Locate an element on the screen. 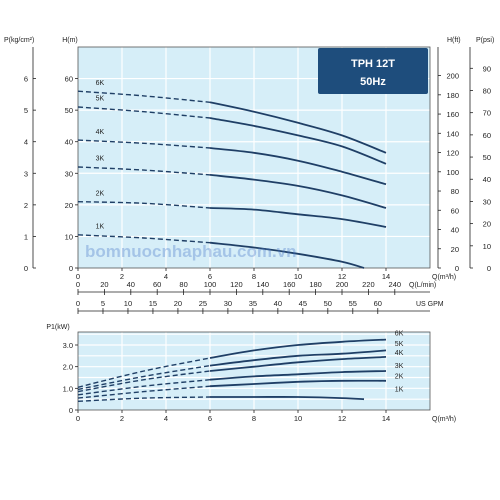 This screenshot has width=500, height=500. x-tick-label: 12 is located at coordinates (342, 276).